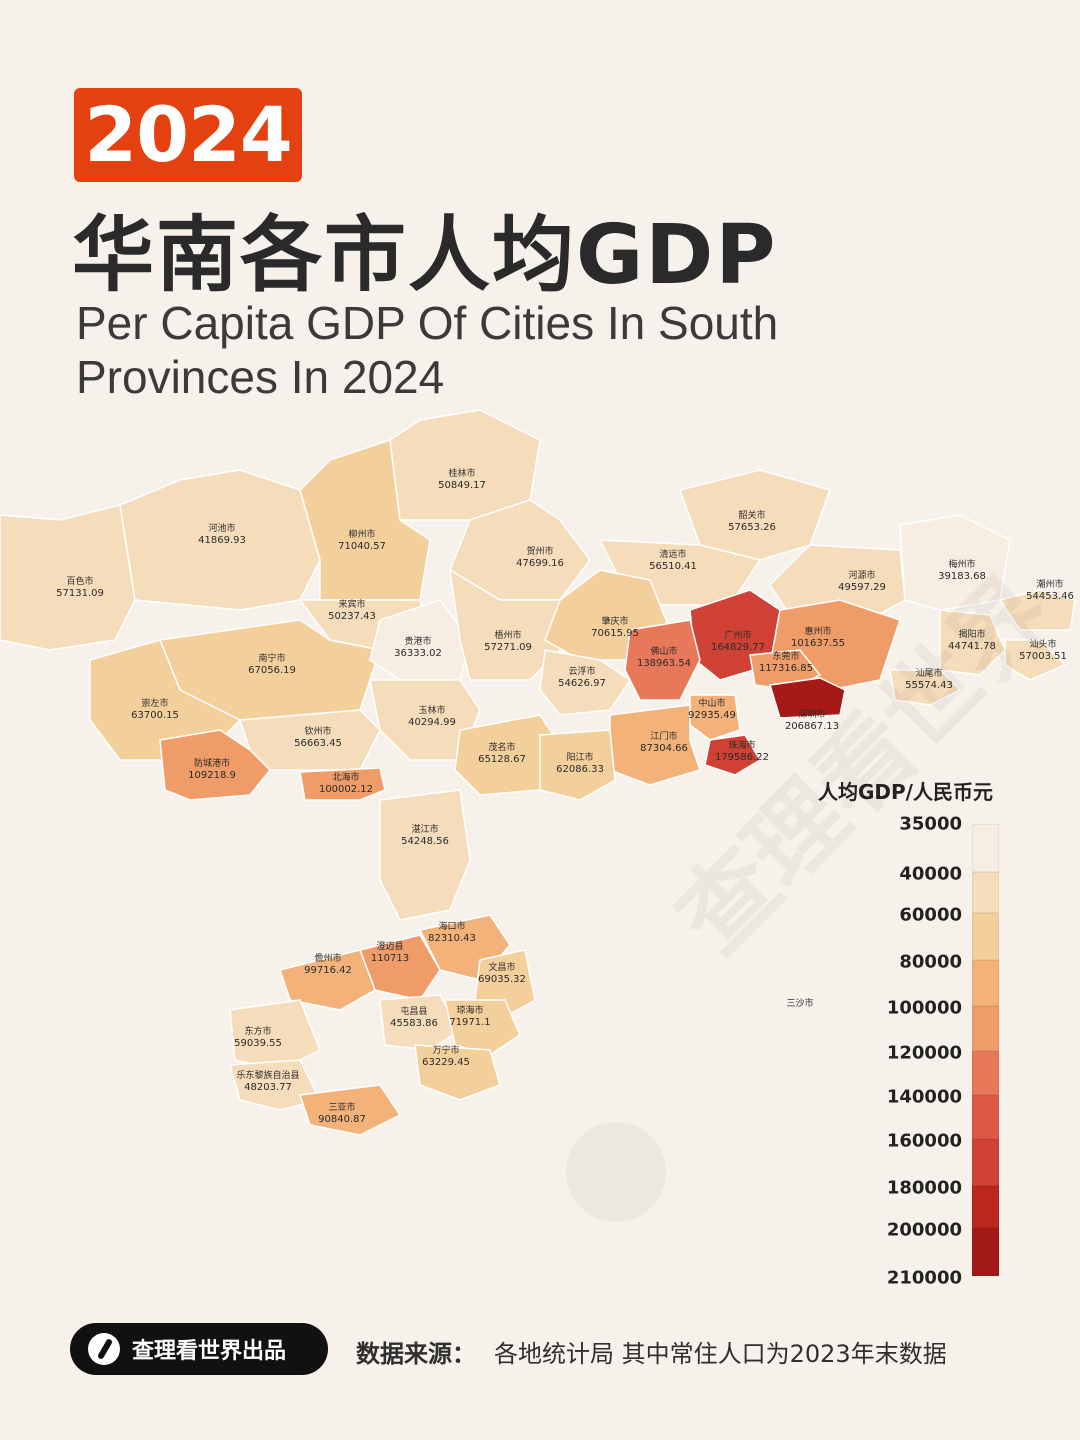 Image resolution: width=1080 pixels, height=1440 pixels. Describe the element at coordinates (752, 527) in the screenshot. I see `region-value-label: 57653.26` at that location.